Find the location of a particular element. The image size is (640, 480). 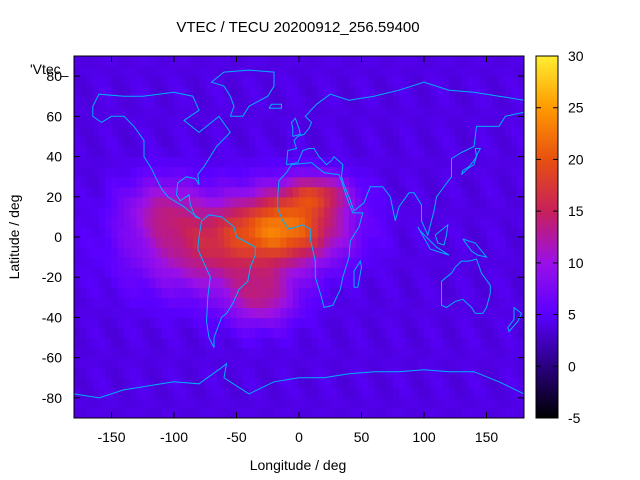

coastline-antarctica is located at coordinates (299, 380).